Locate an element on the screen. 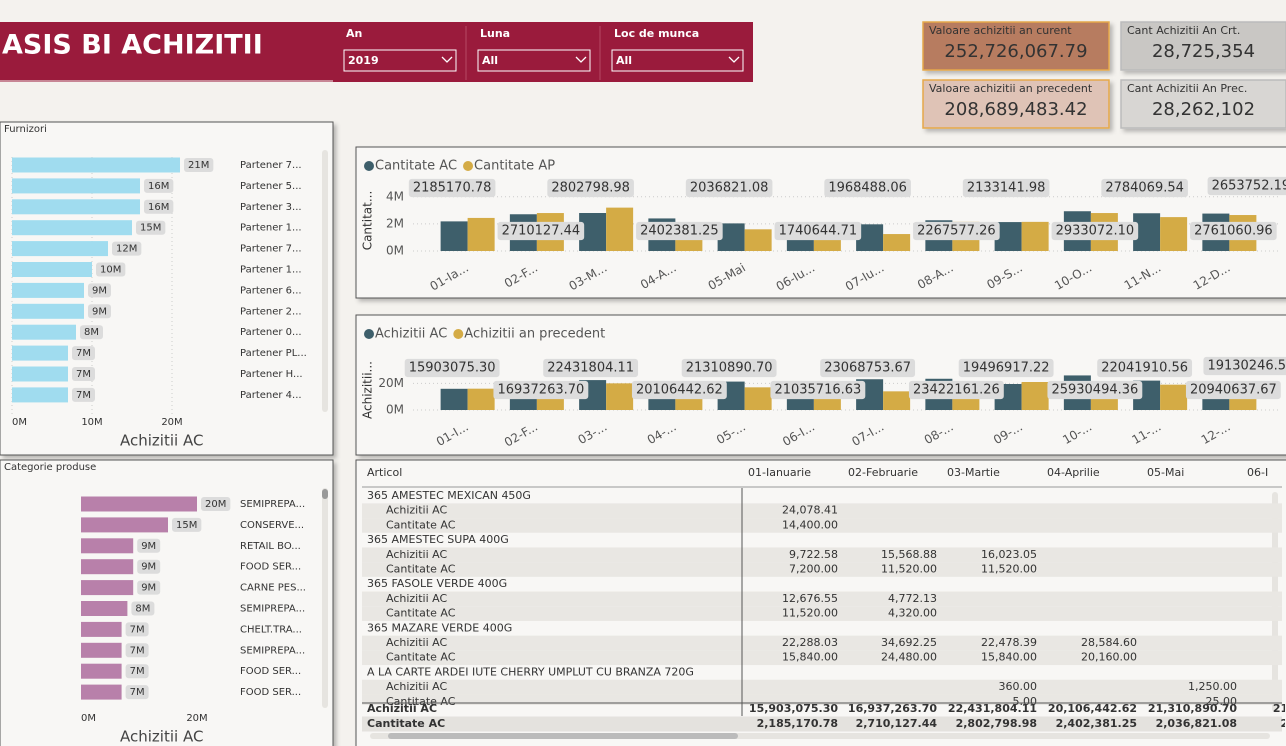  value-label: 21M is located at coordinates (198, 165).